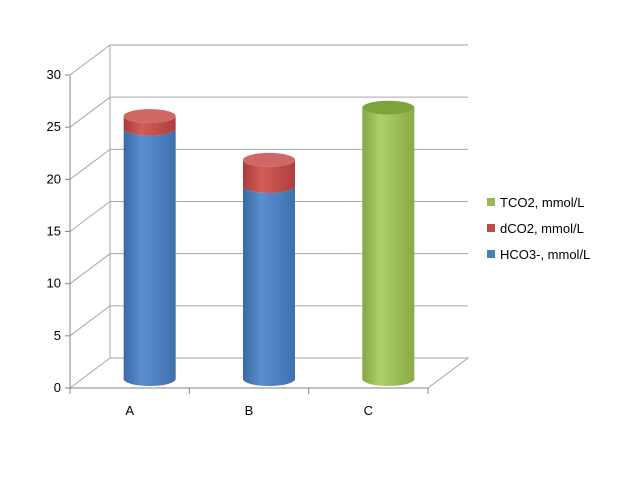 This screenshot has height=480, width=640. What do you see at coordinates (269, 159) in the screenshot?
I see `bar-top-B` at bounding box center [269, 159].